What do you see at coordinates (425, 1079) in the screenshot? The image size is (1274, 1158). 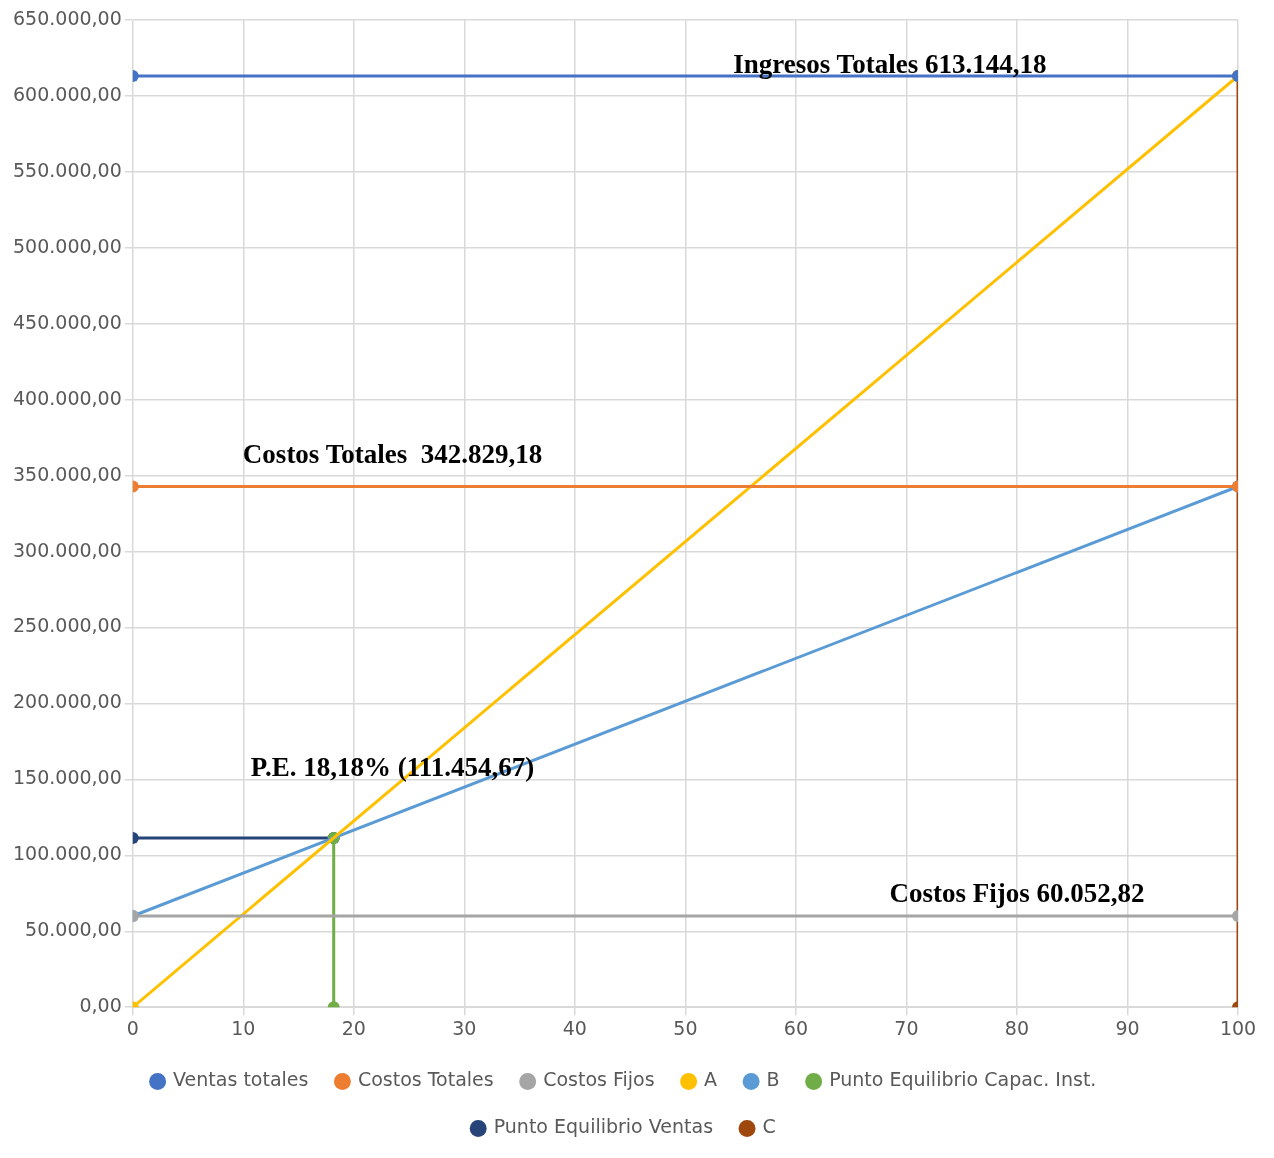 I see `legend-label: Costos Totales` at bounding box center [425, 1079].